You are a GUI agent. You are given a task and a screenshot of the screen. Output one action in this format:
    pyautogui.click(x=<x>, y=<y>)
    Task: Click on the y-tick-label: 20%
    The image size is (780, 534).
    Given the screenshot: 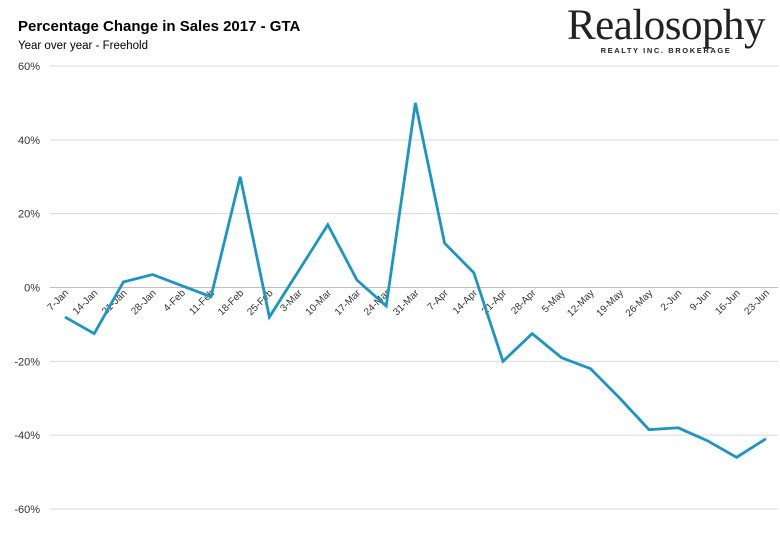 What is the action you would take?
    pyautogui.click(x=29, y=215)
    